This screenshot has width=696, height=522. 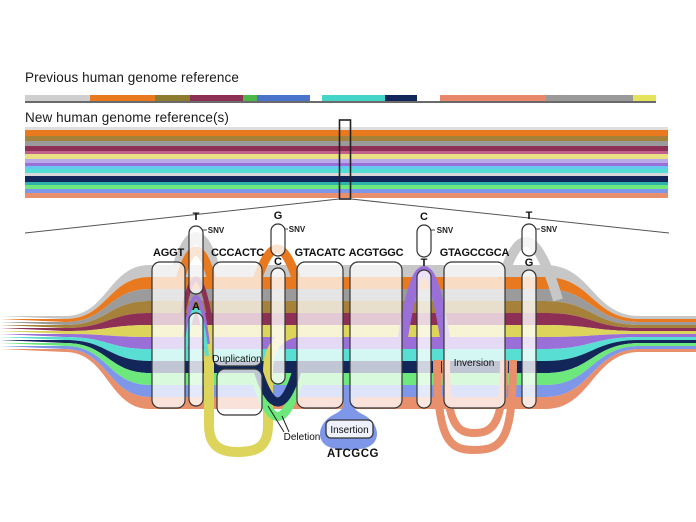 What do you see at coordinates (278, 262) in the screenshot?
I see `allele-c: C` at bounding box center [278, 262].